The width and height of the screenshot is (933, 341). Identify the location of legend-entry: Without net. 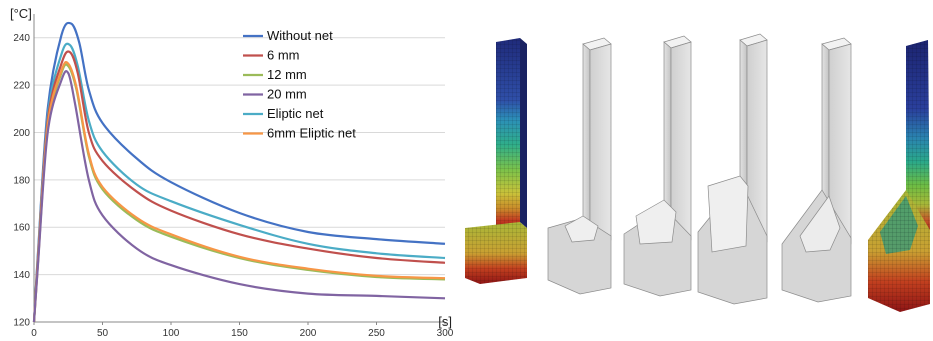
(300, 35).